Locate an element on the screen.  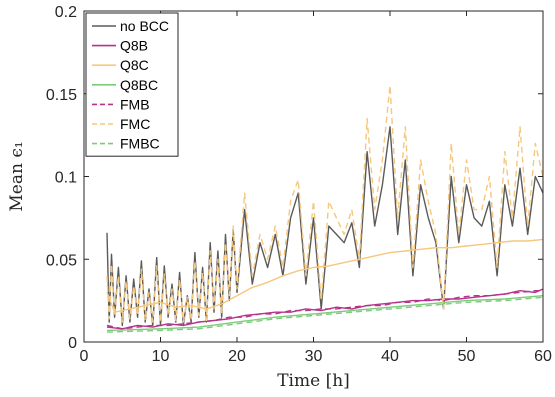
y-tick-label: 0.2 is located at coordinates (66, 12).